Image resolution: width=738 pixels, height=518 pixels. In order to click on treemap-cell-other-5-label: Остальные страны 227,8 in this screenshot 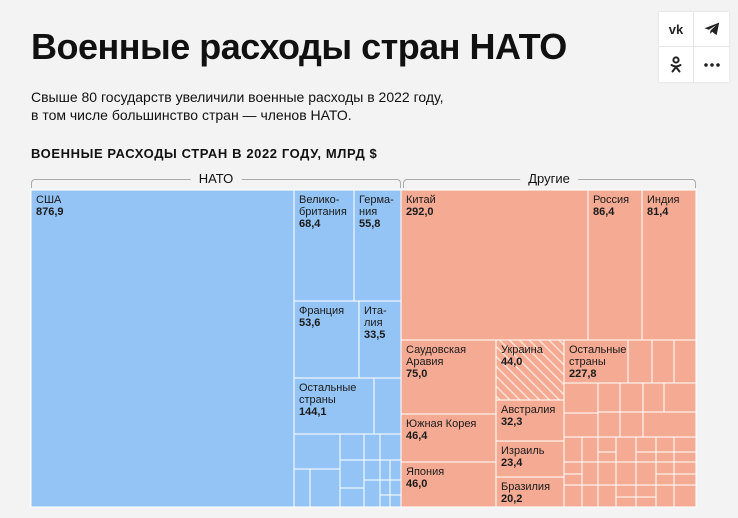, I will do `click(597, 362)`.